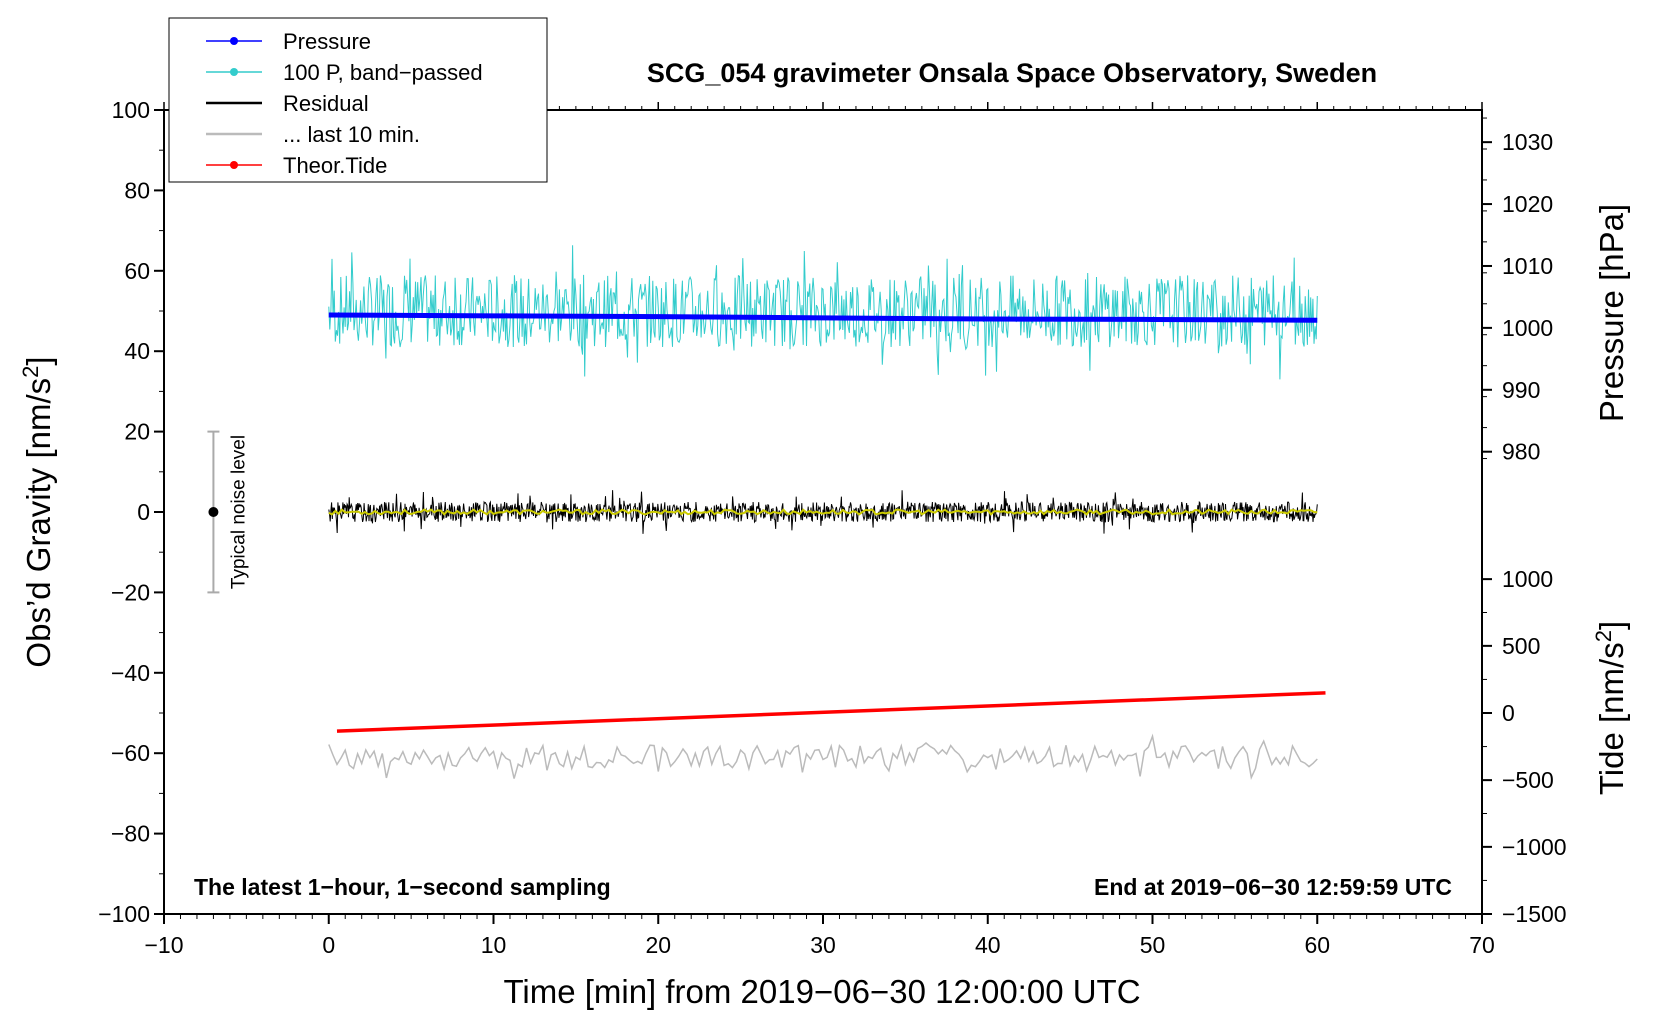  What do you see at coordinates (823, 317) in the screenshot?
I see `series-pressure-line` at bounding box center [823, 317].